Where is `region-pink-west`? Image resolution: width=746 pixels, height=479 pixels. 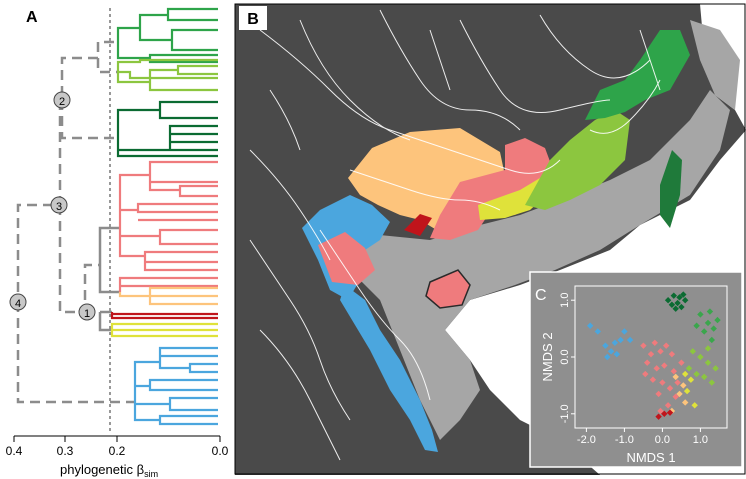 region-pink-west is located at coordinates (346, 258).